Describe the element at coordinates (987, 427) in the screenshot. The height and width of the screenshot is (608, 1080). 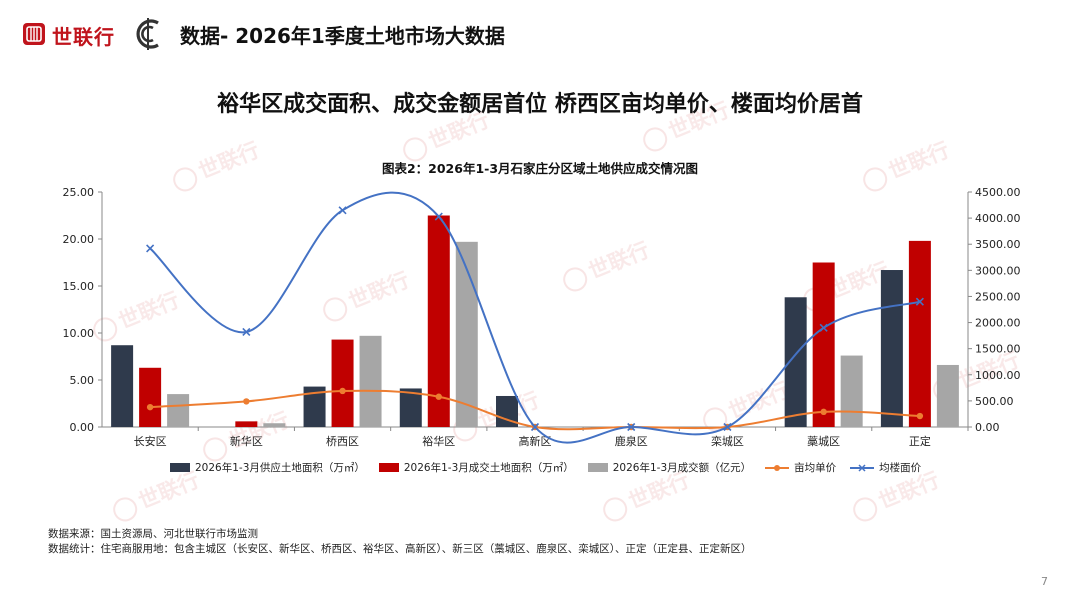
I see `y-right-tick-label: 0.00` at that location.